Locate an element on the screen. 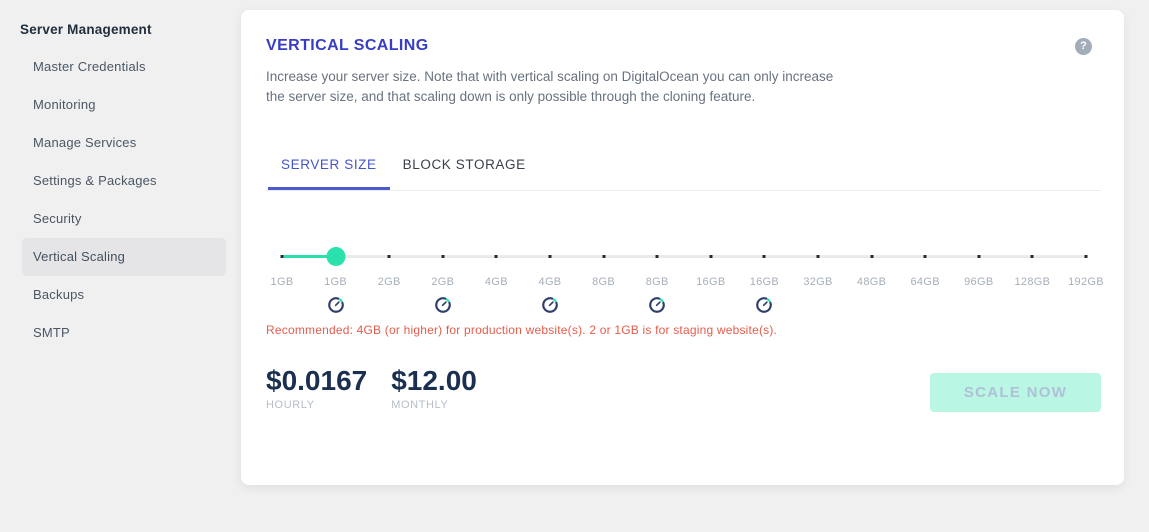 Image resolution: width=1149 pixels, height=532 pixels. tab-bar: SERVER SIZE BLOCK STORAGE is located at coordinates (403, 173).